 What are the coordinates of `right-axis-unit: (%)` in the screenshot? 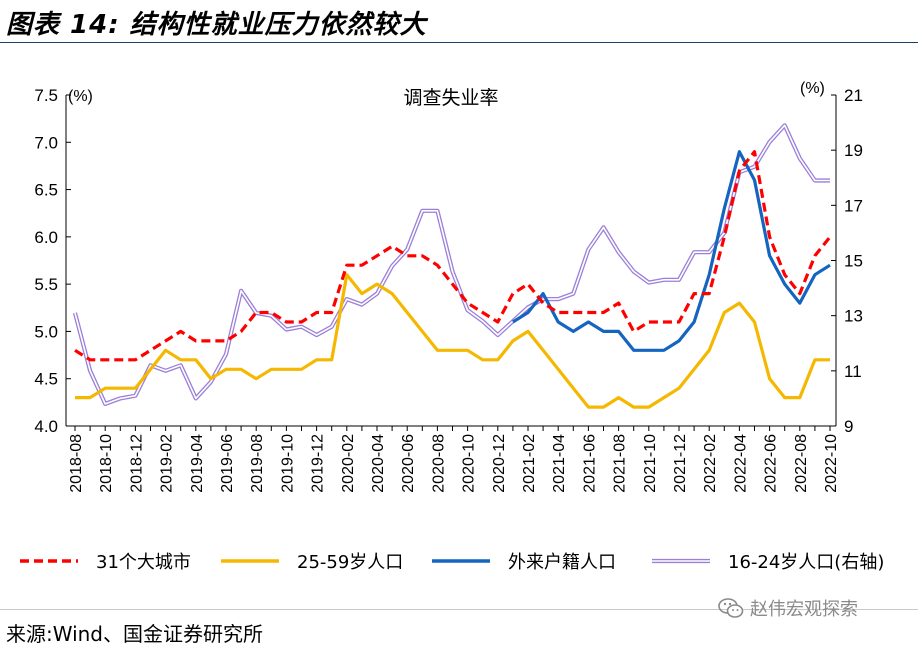 It's located at (812, 88).